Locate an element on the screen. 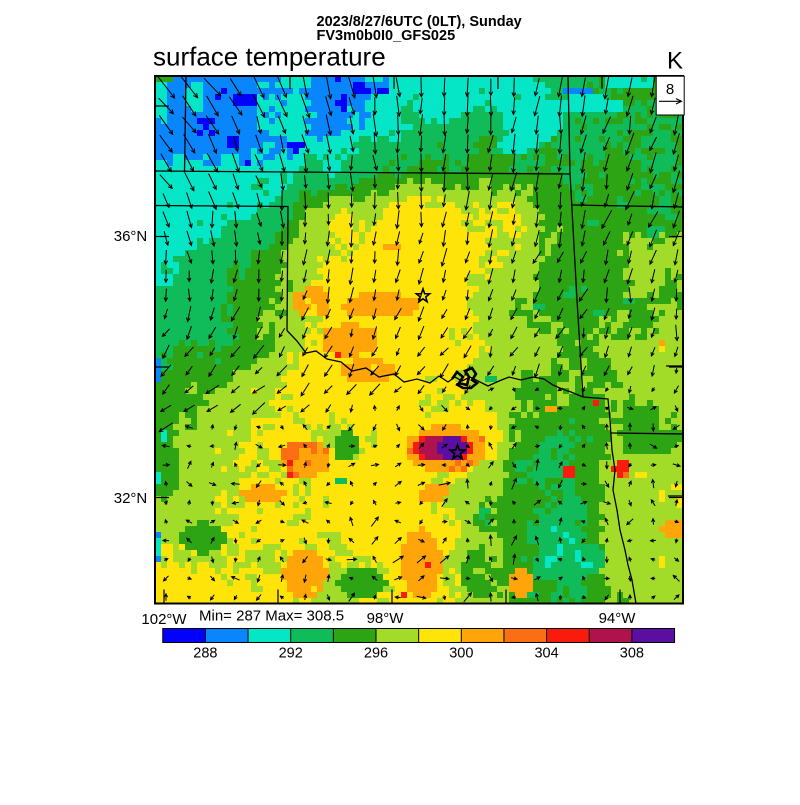 The height and width of the screenshot is (805, 800). svg-text: 288 is located at coordinates (205, 654).